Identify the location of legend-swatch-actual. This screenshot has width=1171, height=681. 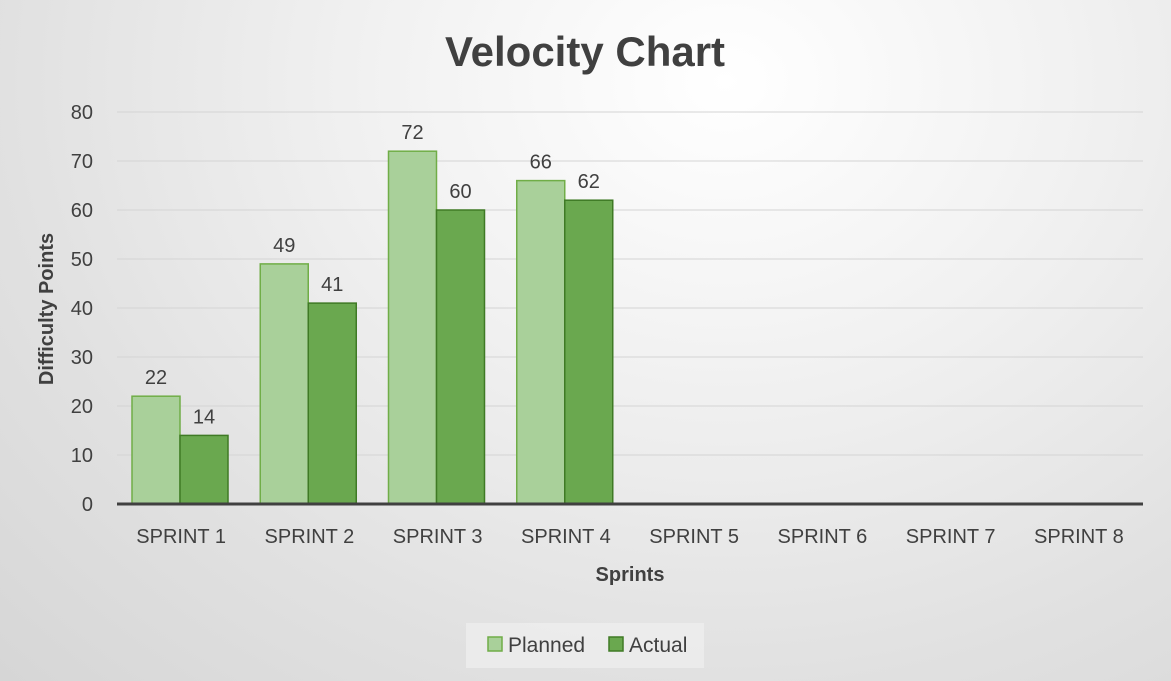
(616, 644).